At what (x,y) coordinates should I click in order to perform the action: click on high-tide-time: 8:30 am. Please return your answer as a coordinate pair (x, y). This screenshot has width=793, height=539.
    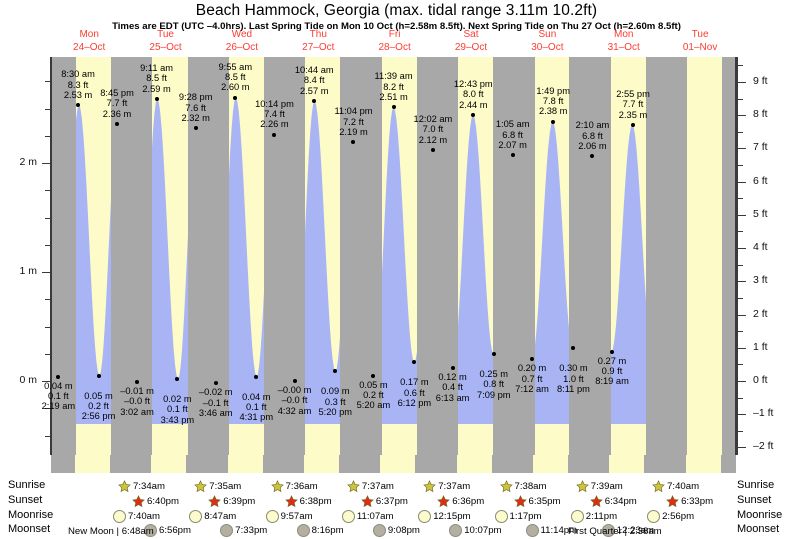
    Looking at the image, I should click on (78, 74).